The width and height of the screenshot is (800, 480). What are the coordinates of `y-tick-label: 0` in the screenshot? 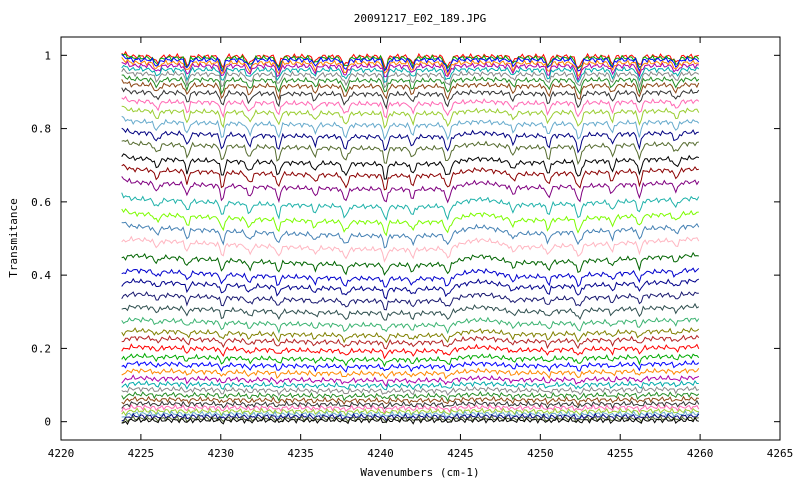 It's located at (47, 422).